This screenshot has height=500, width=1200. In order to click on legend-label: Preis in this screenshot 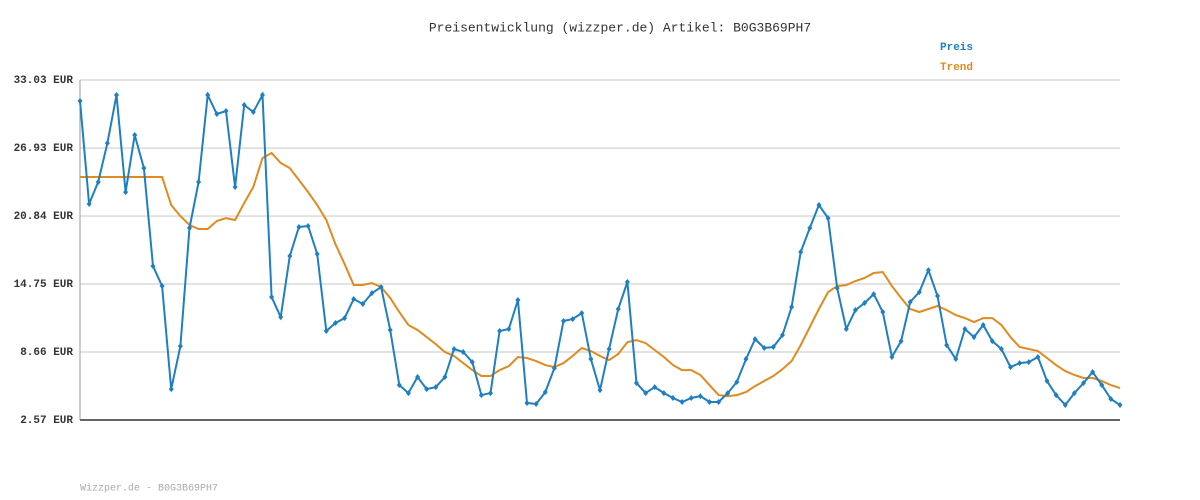, I will do `click(956, 48)`.